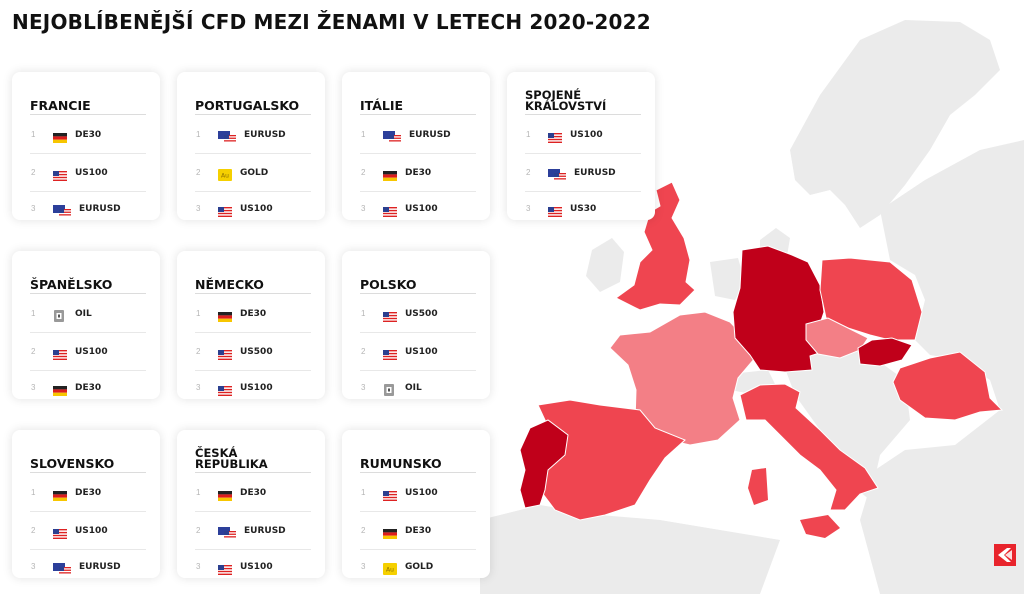 The width and height of the screenshot is (1024, 594). What do you see at coordinates (86, 504) in the screenshot?
I see `country-card-slovensko: SLOVENSKO 1 DE30 2 US100 3 EURUSD` at bounding box center [86, 504].